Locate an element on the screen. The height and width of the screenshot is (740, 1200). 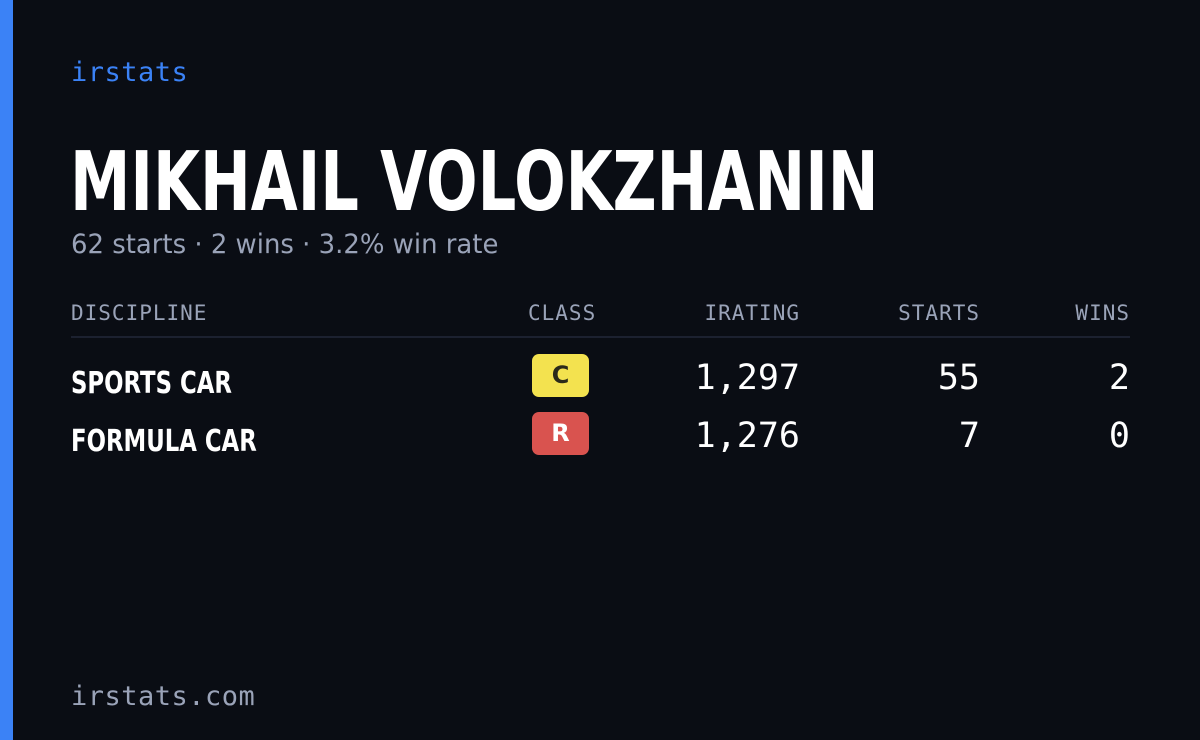
header-starts: STARTS is located at coordinates (939, 313).